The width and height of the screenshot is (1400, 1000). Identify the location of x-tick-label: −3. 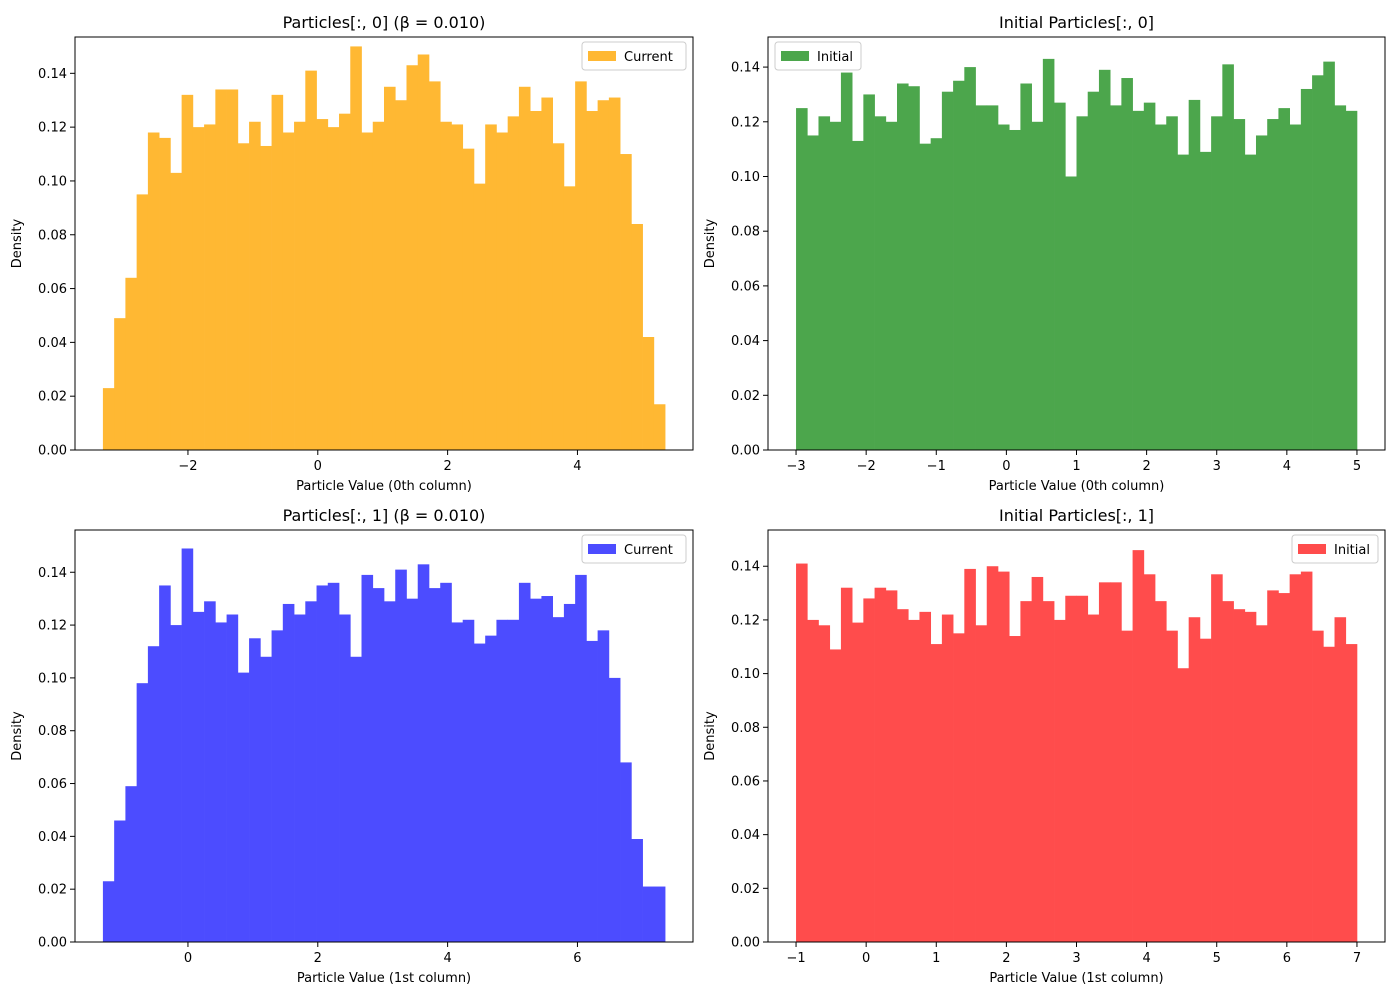
(795, 466).